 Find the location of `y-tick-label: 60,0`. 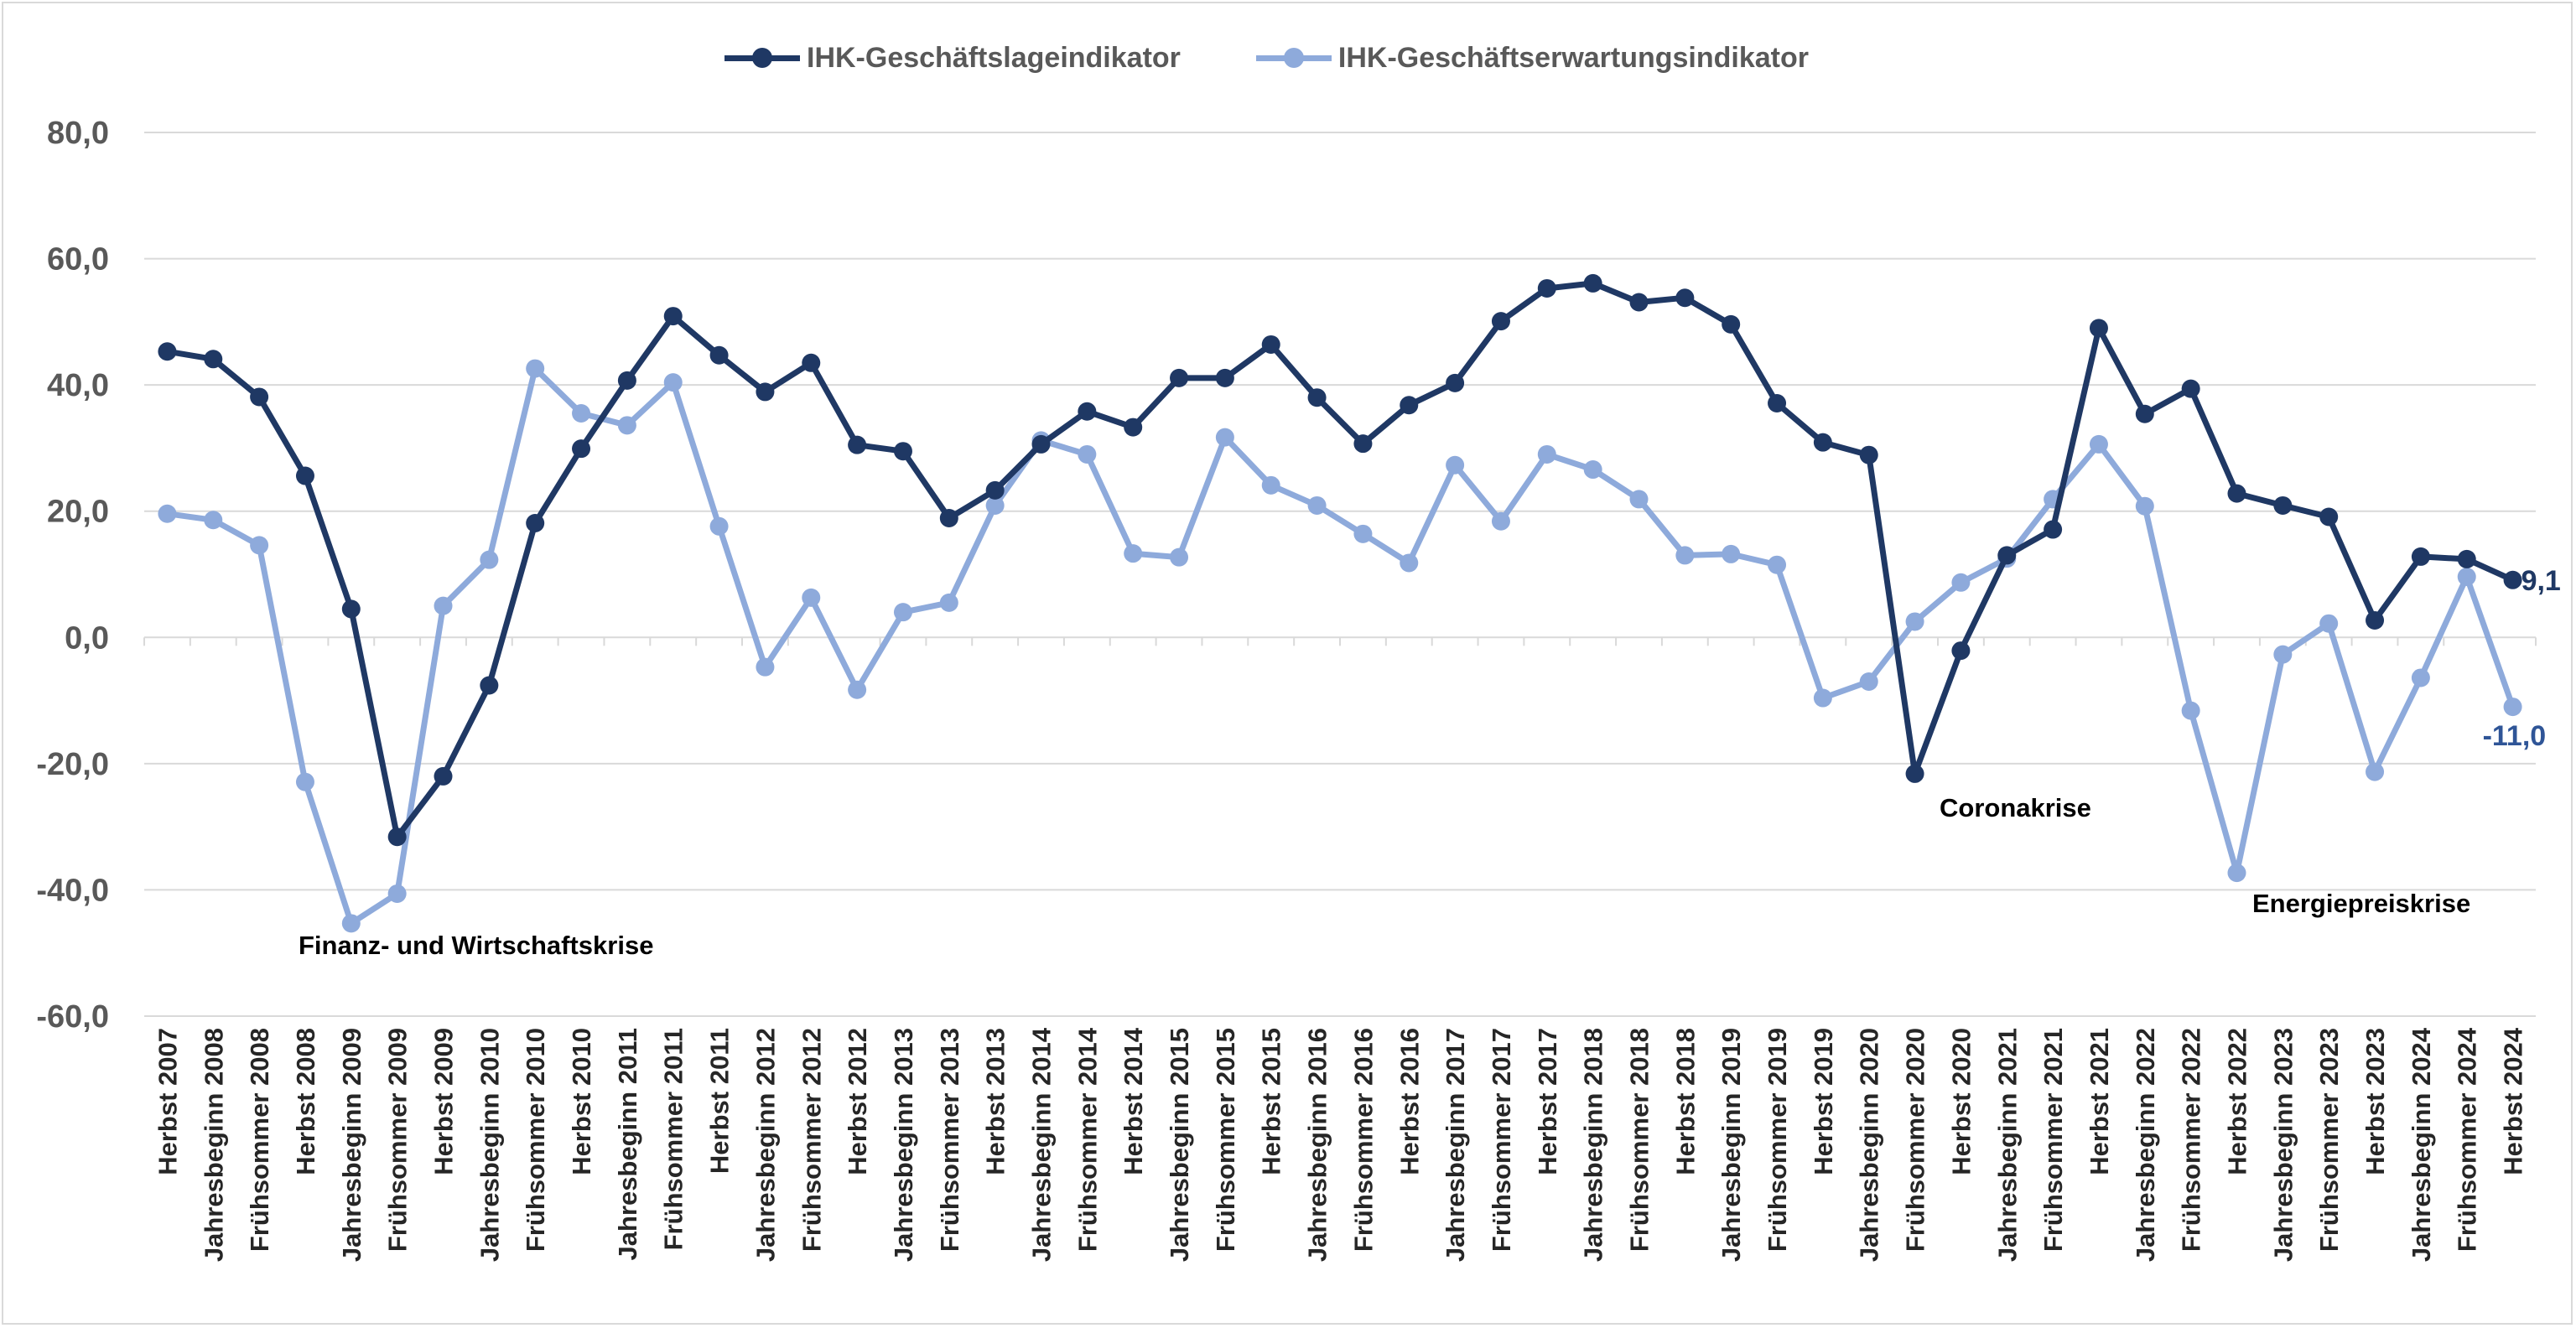

y-tick-label: 60,0 is located at coordinates (78, 260).